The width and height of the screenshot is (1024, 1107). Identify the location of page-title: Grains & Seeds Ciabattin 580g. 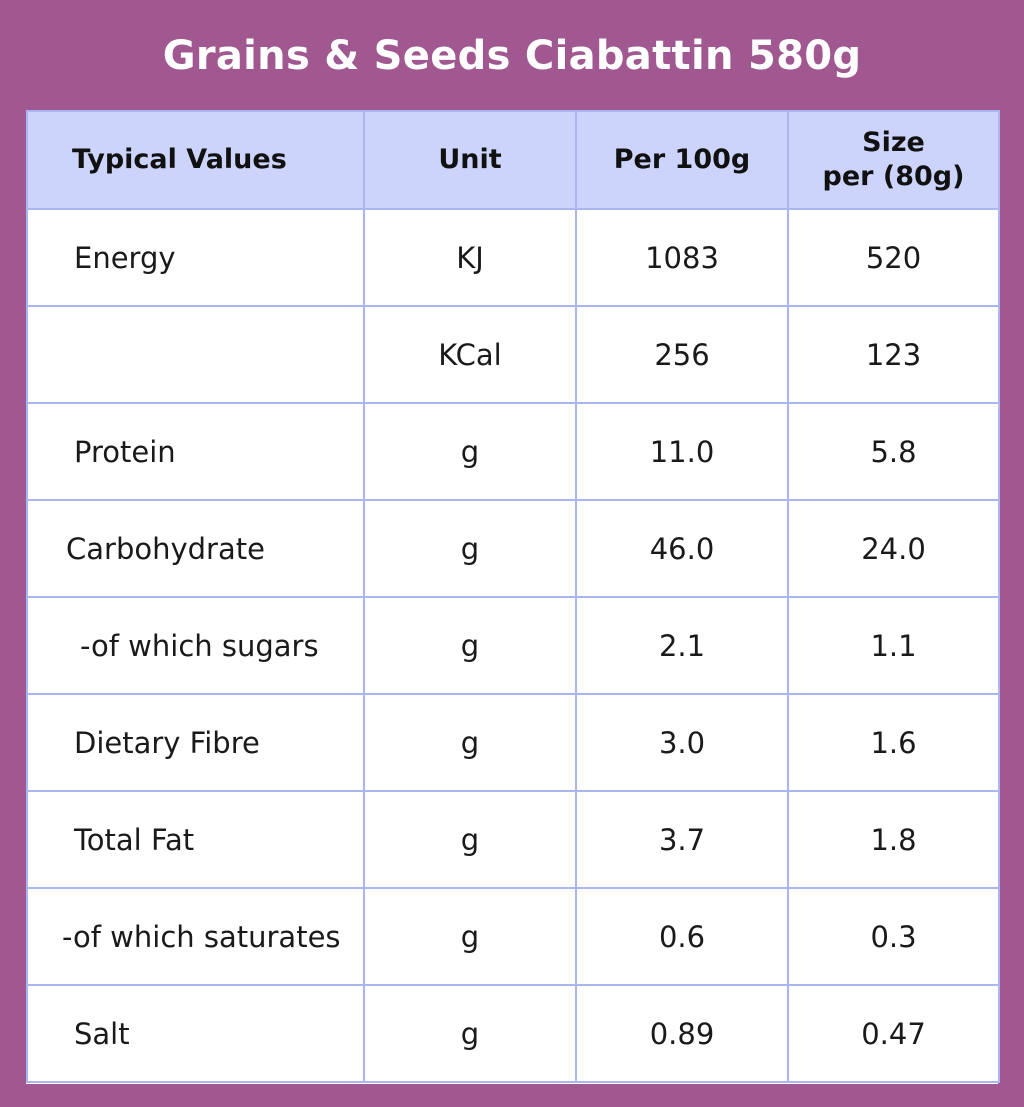
(512, 56).